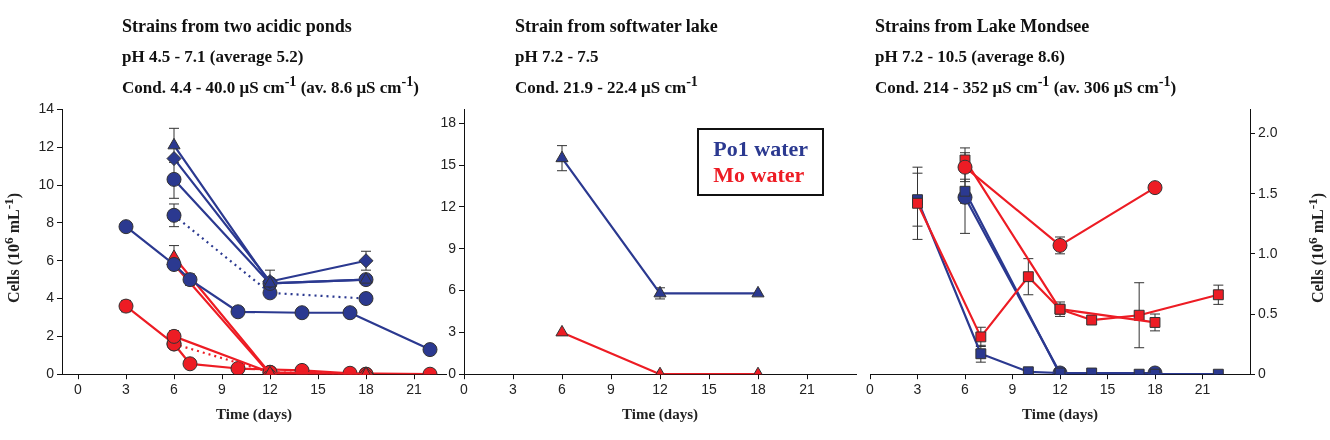  Describe the element at coordinates (448, 164) in the screenshot. I see `y-tick-label: 15` at that location.